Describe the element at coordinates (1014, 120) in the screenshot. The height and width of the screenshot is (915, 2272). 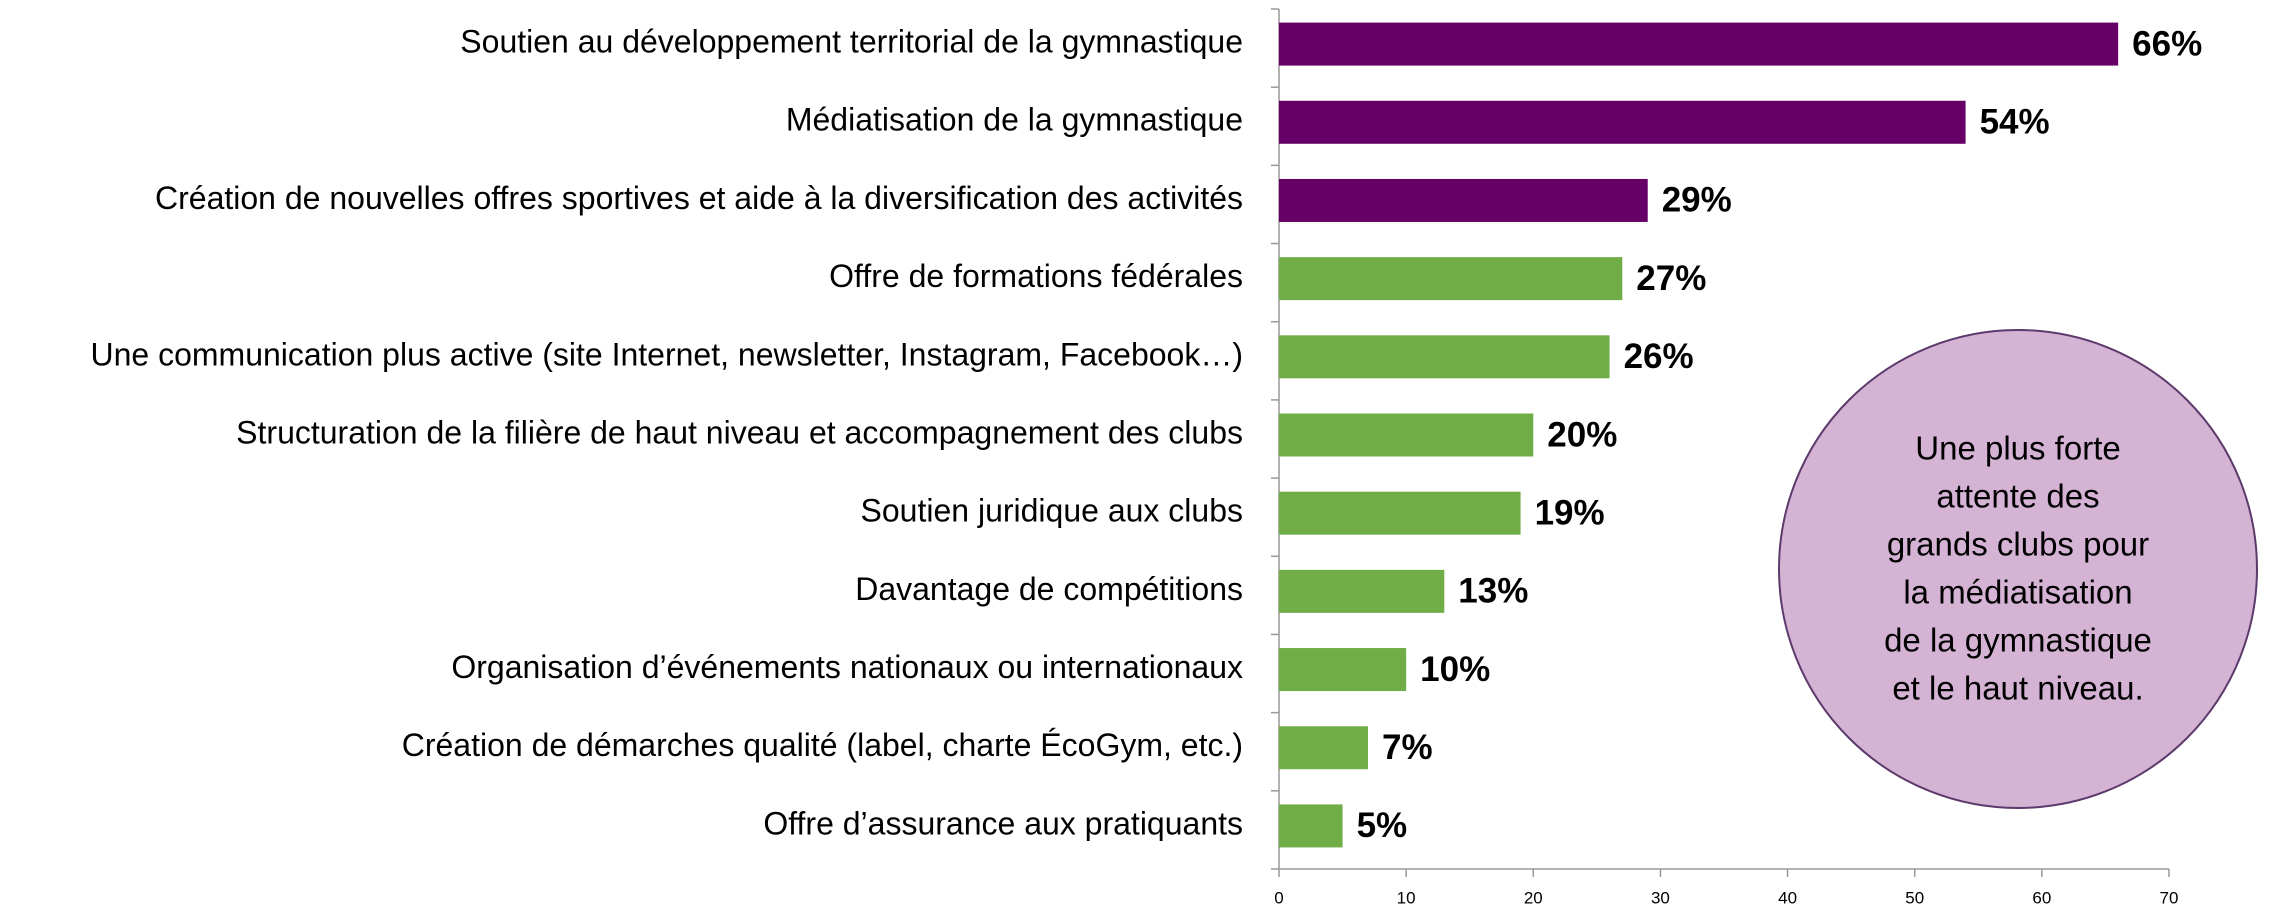
I see `category-label: Médiatisation de la gymnastique` at that location.